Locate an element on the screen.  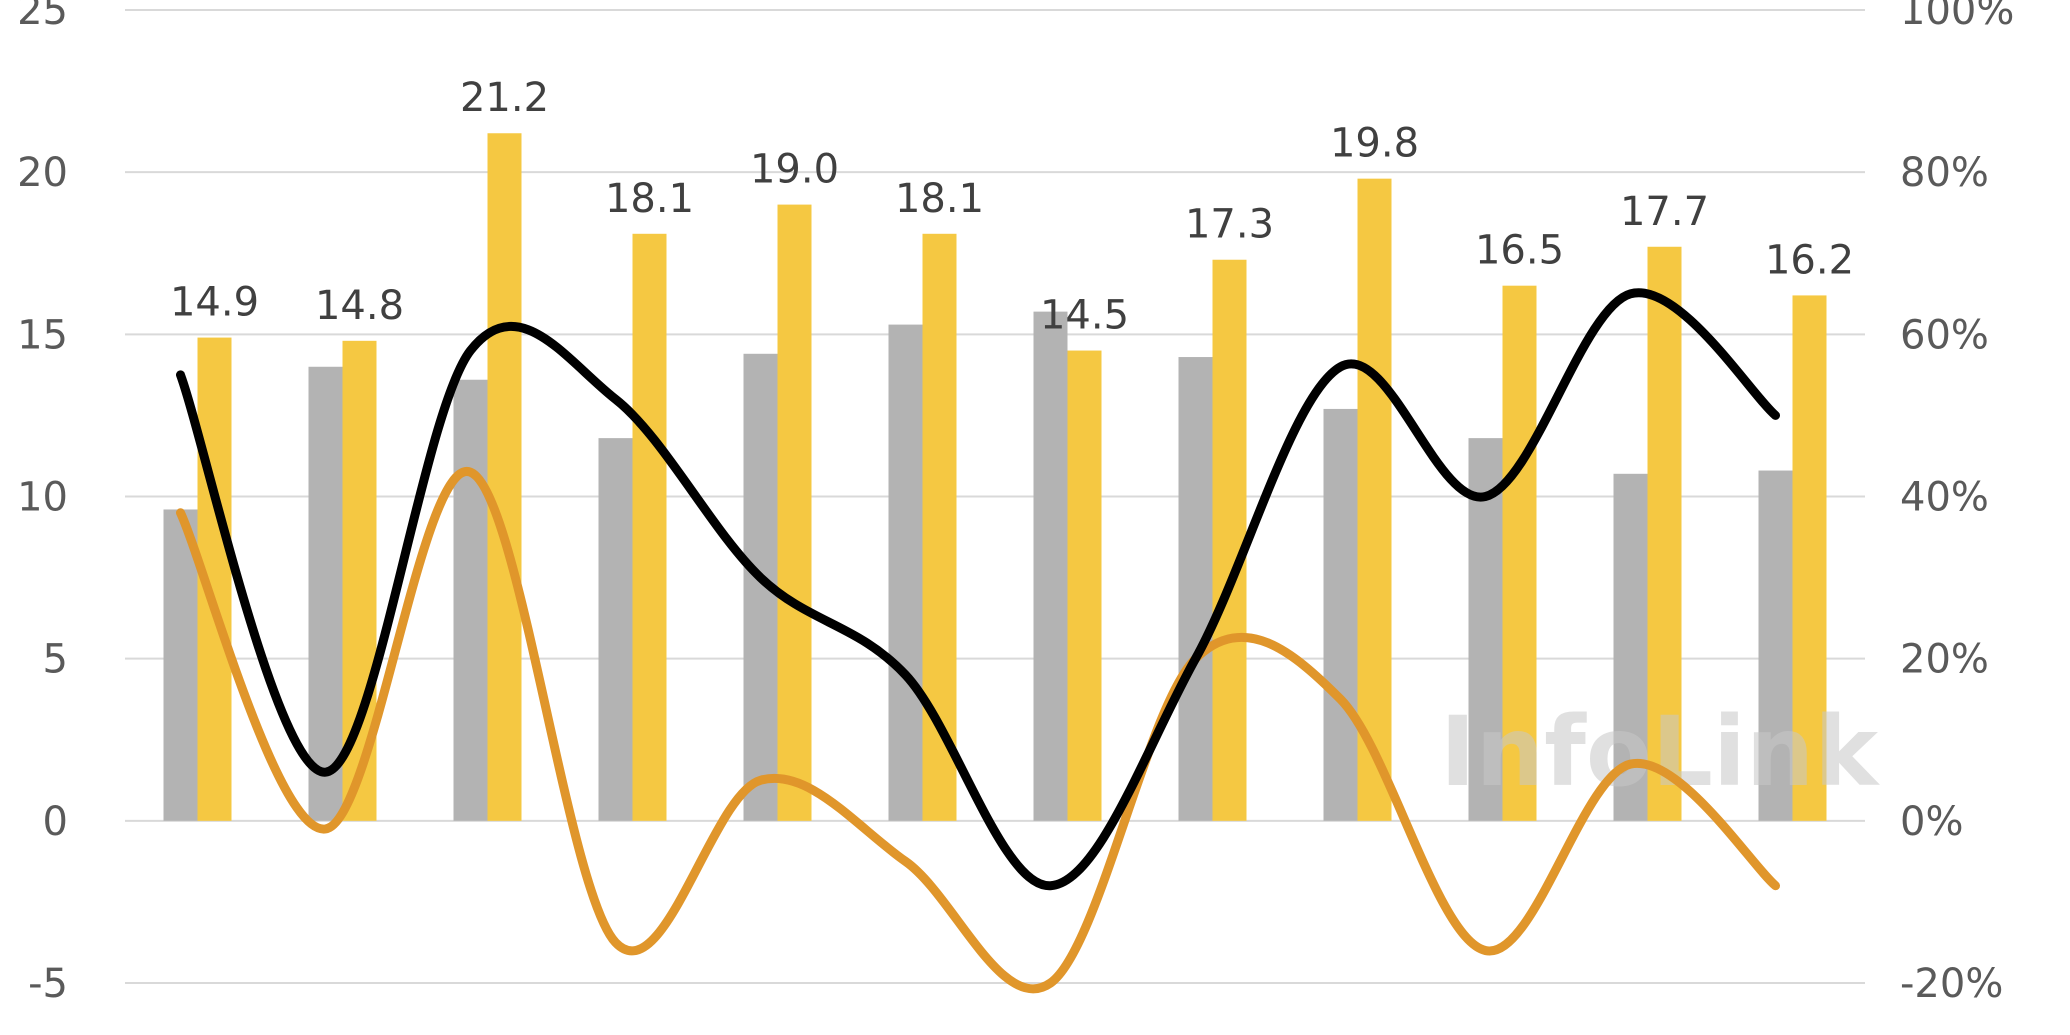
bar-value-label: 14.8 is located at coordinates (359, 306).